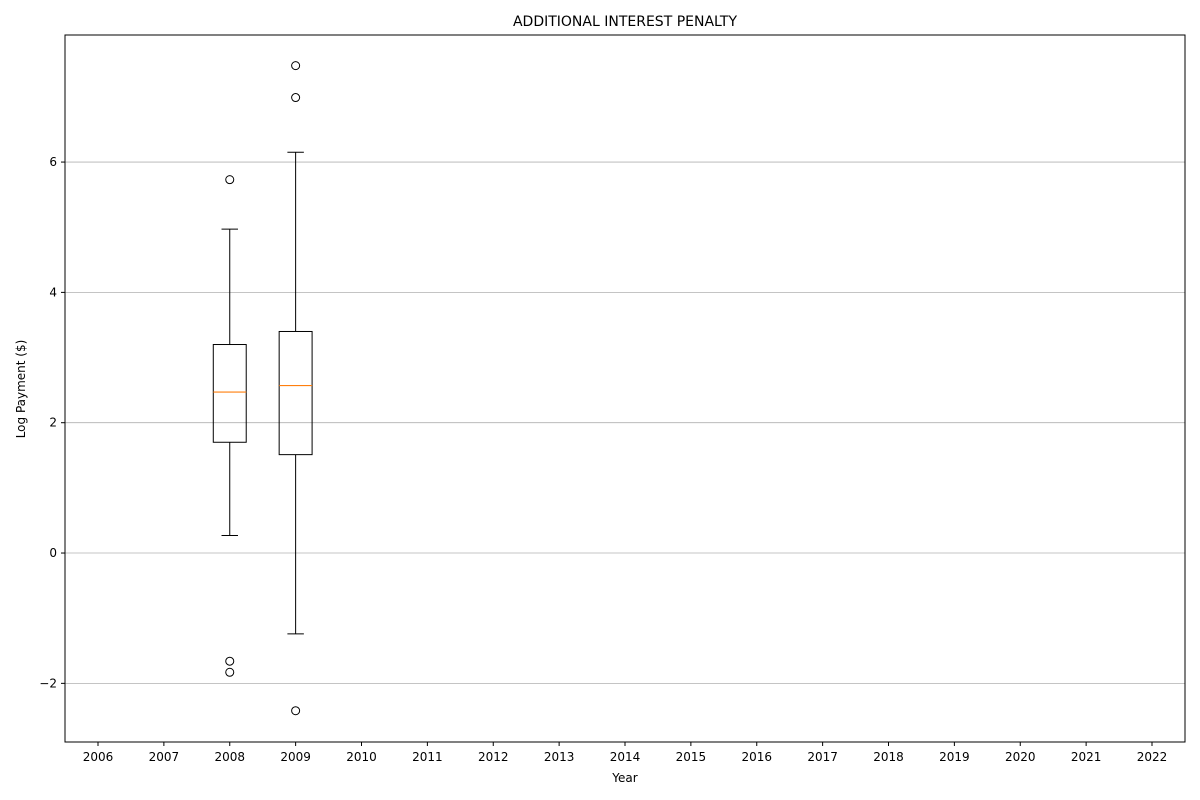 The height and width of the screenshot is (800, 1200). Describe the element at coordinates (295, 757) in the screenshot. I see `x-tick-label: 2009` at that location.